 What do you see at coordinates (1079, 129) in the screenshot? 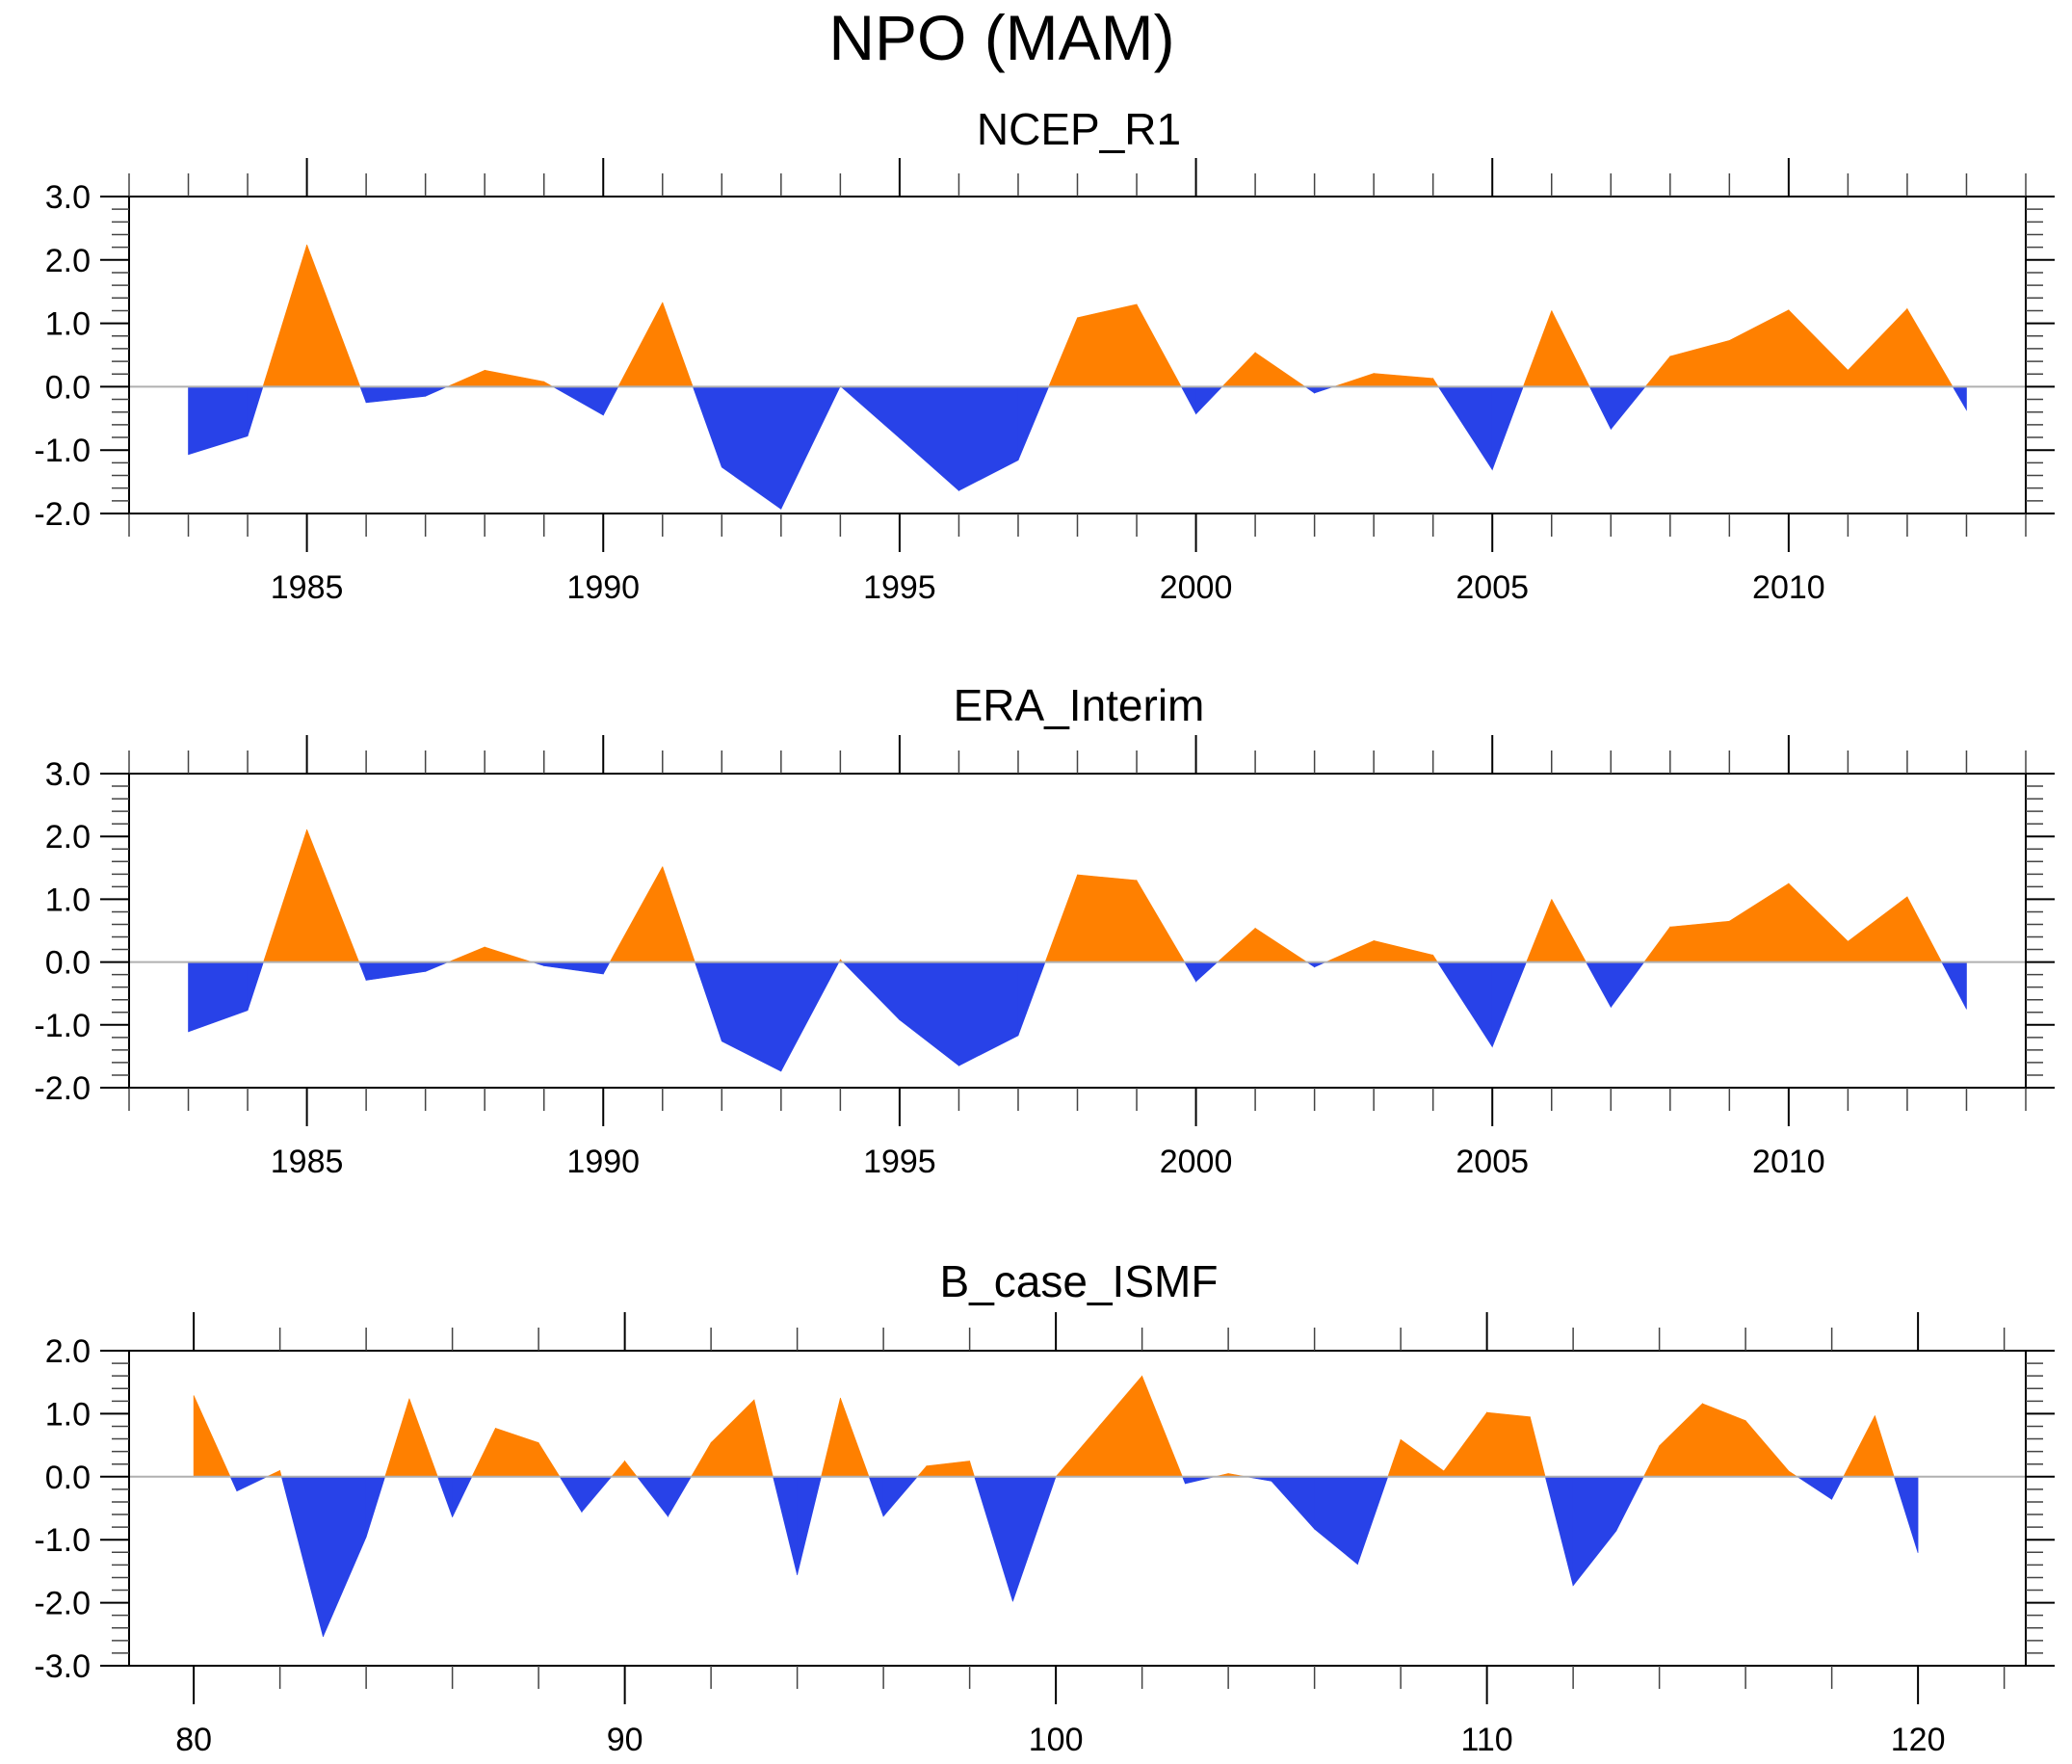
I see `panel-title: NCEP_R1` at bounding box center [1079, 129].